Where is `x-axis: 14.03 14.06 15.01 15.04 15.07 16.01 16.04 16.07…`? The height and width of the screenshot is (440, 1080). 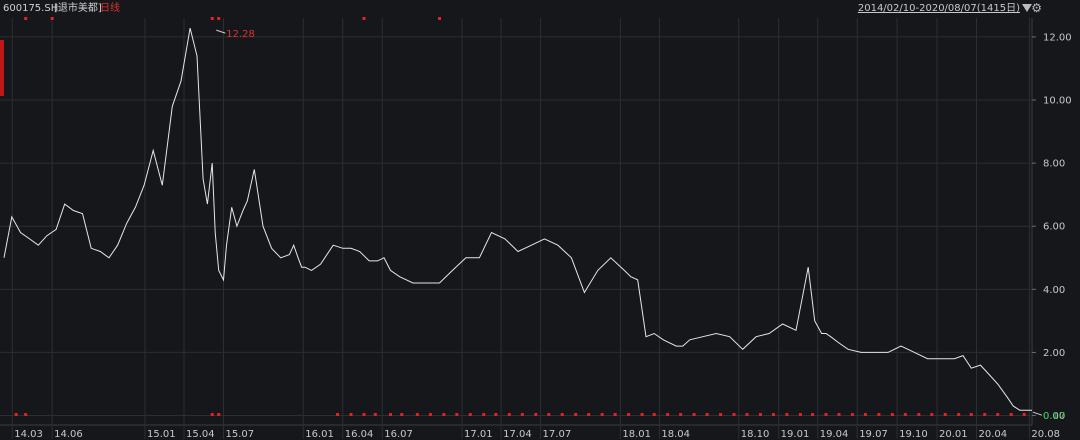 x-axis: 14.03 14.06 15.01 15.04 15.07 16.01 16.04 16.07… is located at coordinates (537, 434).